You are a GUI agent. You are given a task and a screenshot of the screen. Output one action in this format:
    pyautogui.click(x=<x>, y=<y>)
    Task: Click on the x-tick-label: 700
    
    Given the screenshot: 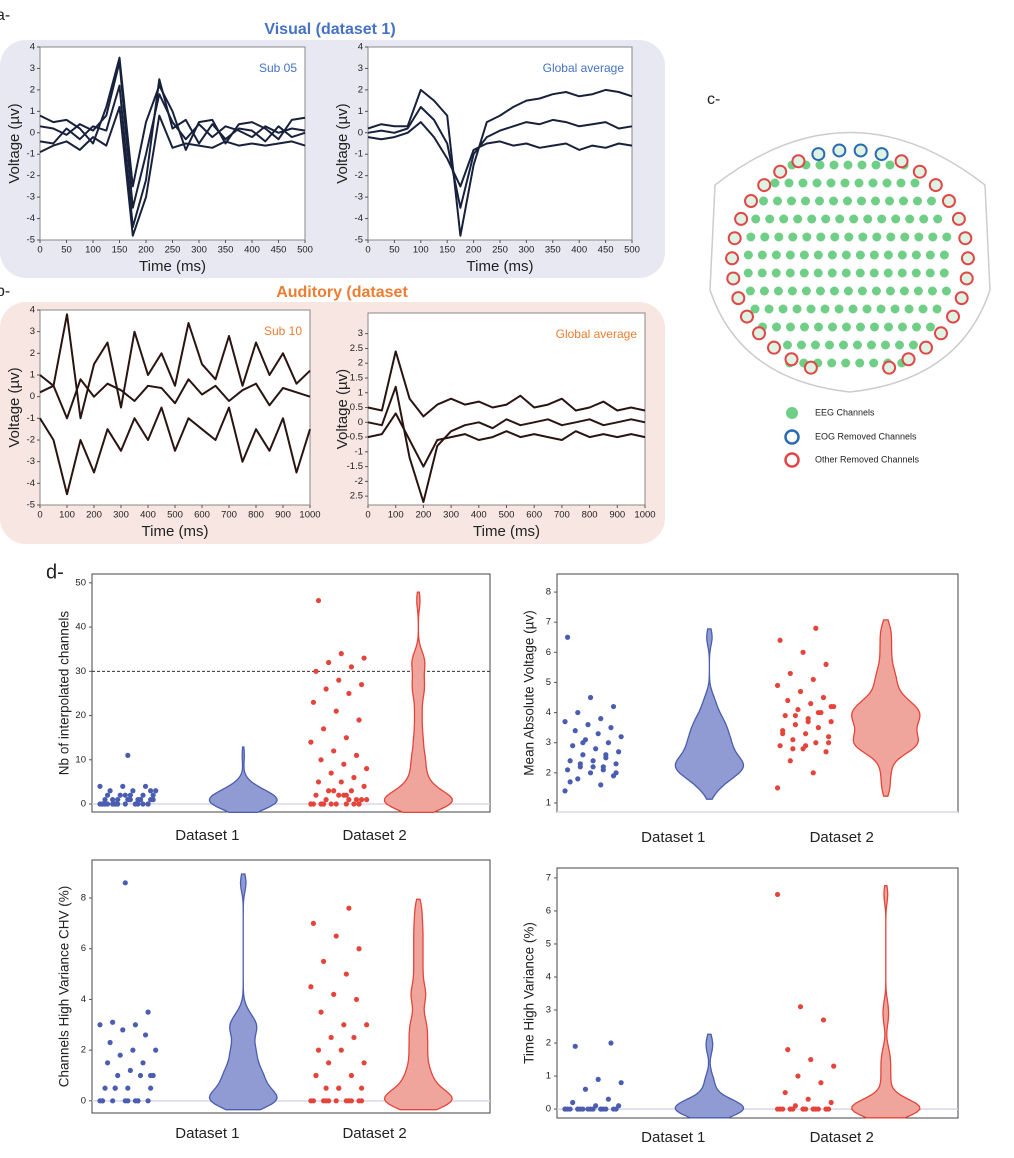 What is the action you would take?
    pyautogui.click(x=562, y=515)
    